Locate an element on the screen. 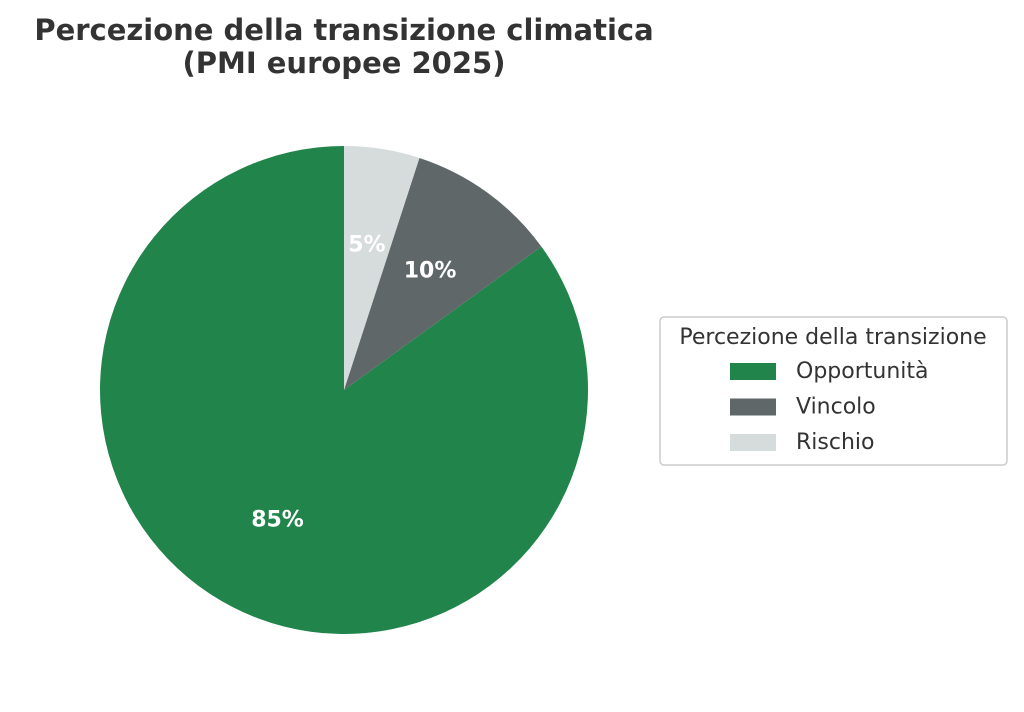  chart-title: Percezione della transizione climatica is located at coordinates (343, 30).